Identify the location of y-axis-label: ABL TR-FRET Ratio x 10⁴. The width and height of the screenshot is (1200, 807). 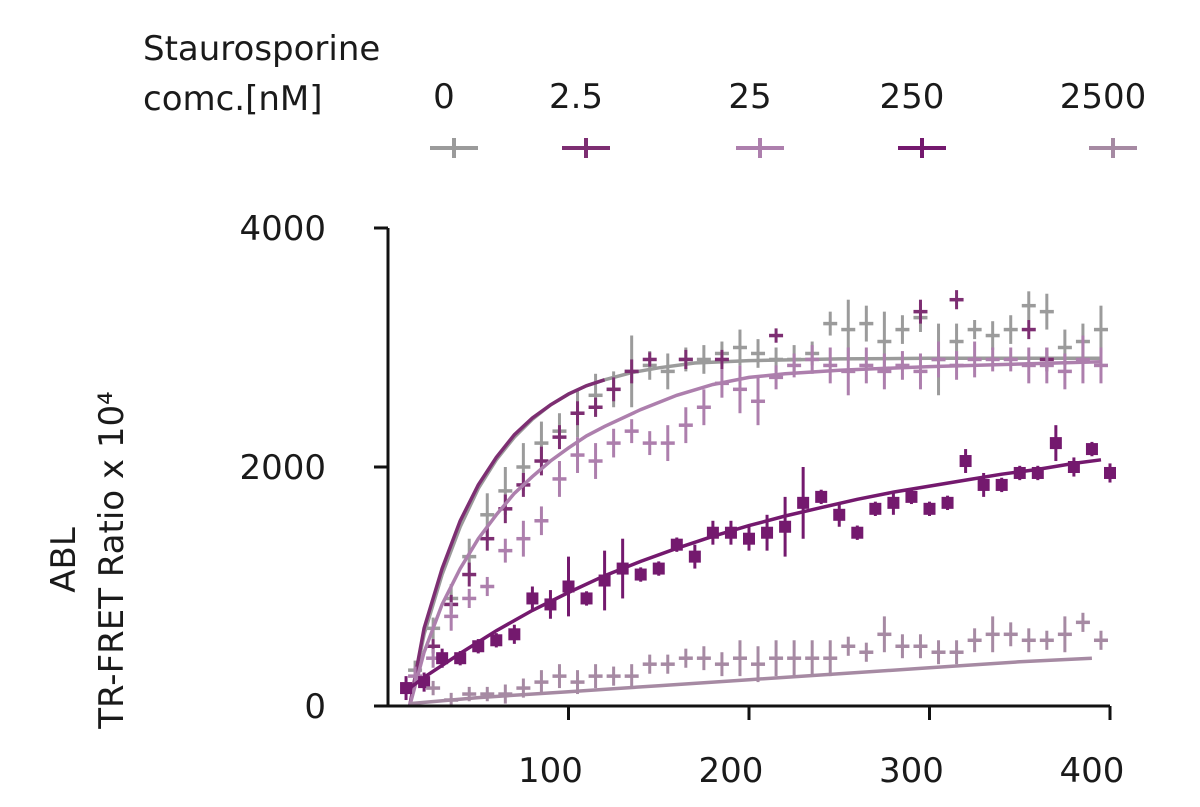
(88, 560).